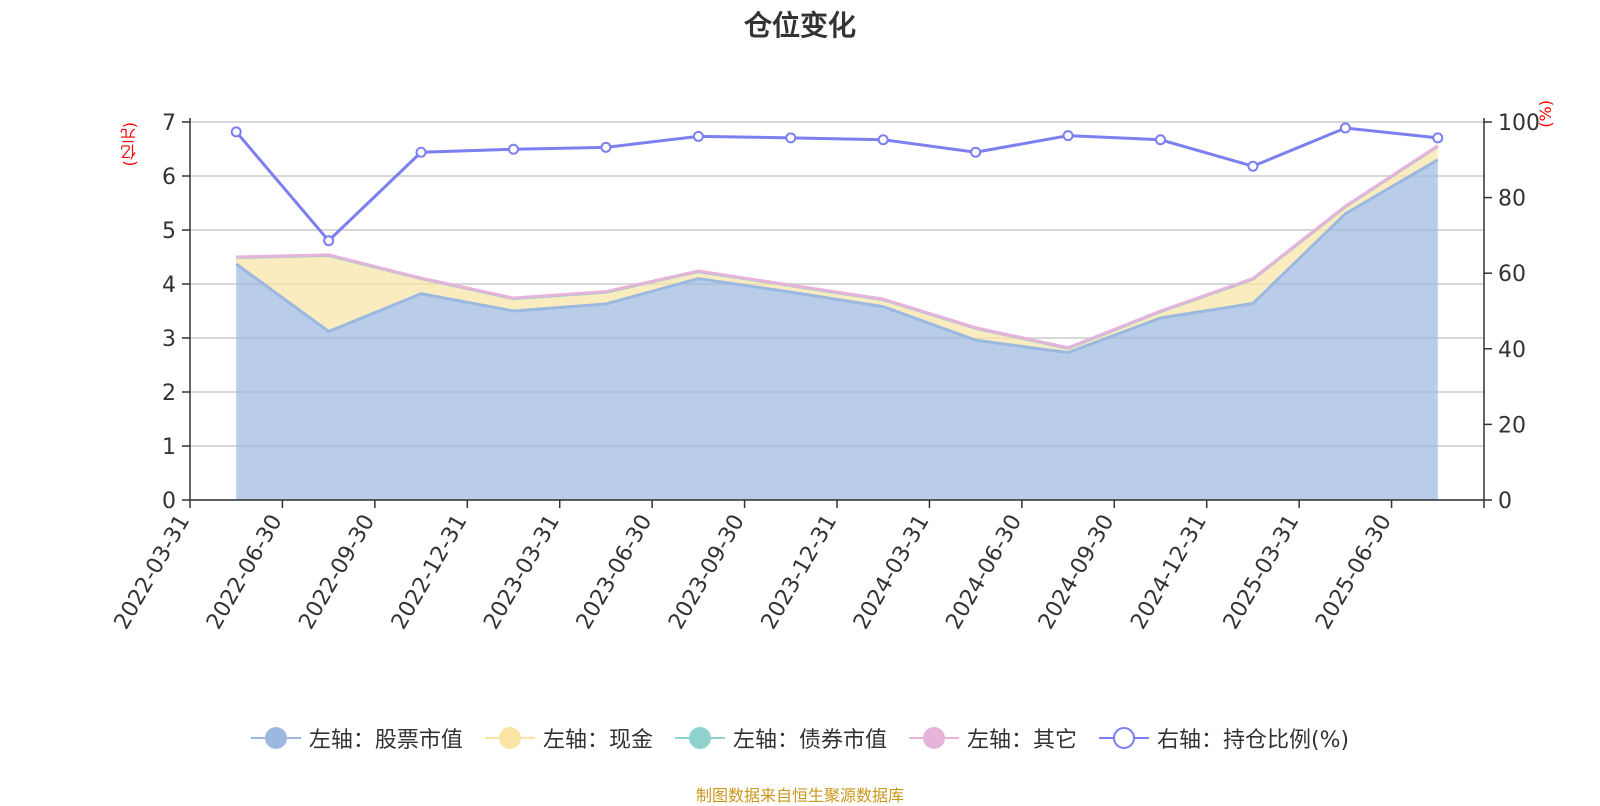 Image resolution: width=1600 pixels, height=806 pixels. Describe the element at coordinates (245, 572) in the screenshot. I see `x-axis-tick-label: 2022-06-30` at that location.